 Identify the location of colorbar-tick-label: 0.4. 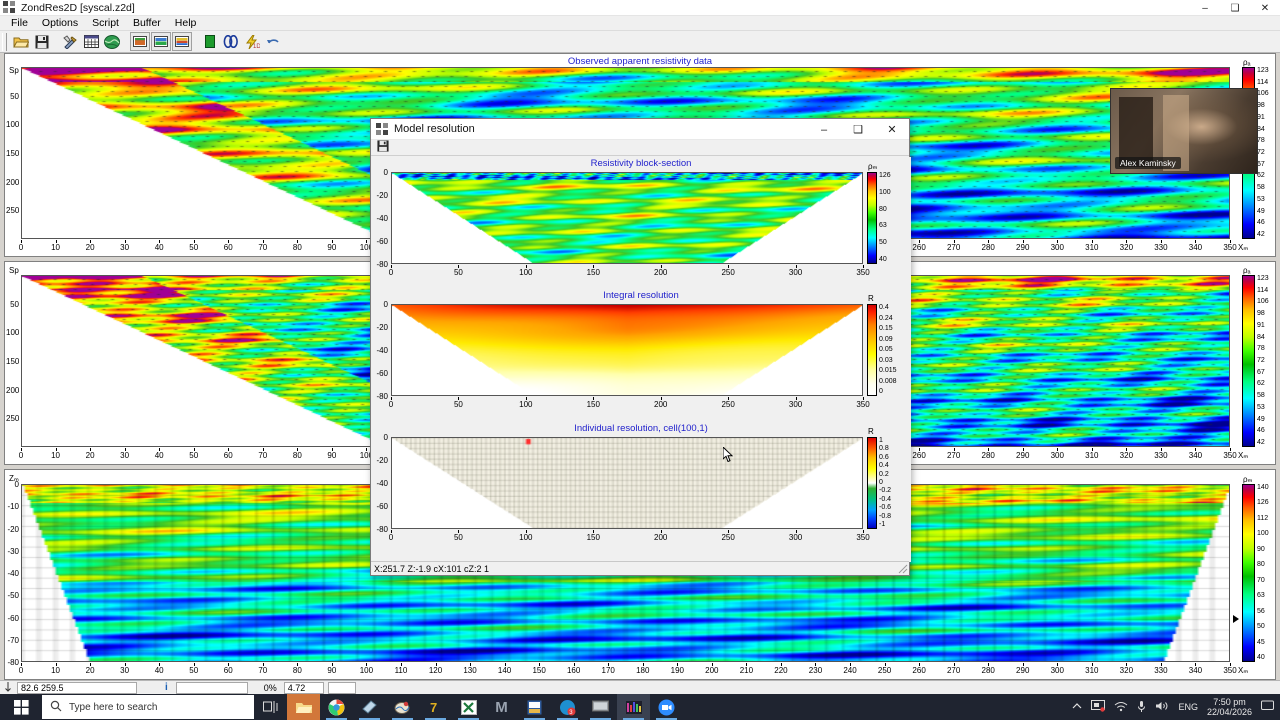
(884, 307).